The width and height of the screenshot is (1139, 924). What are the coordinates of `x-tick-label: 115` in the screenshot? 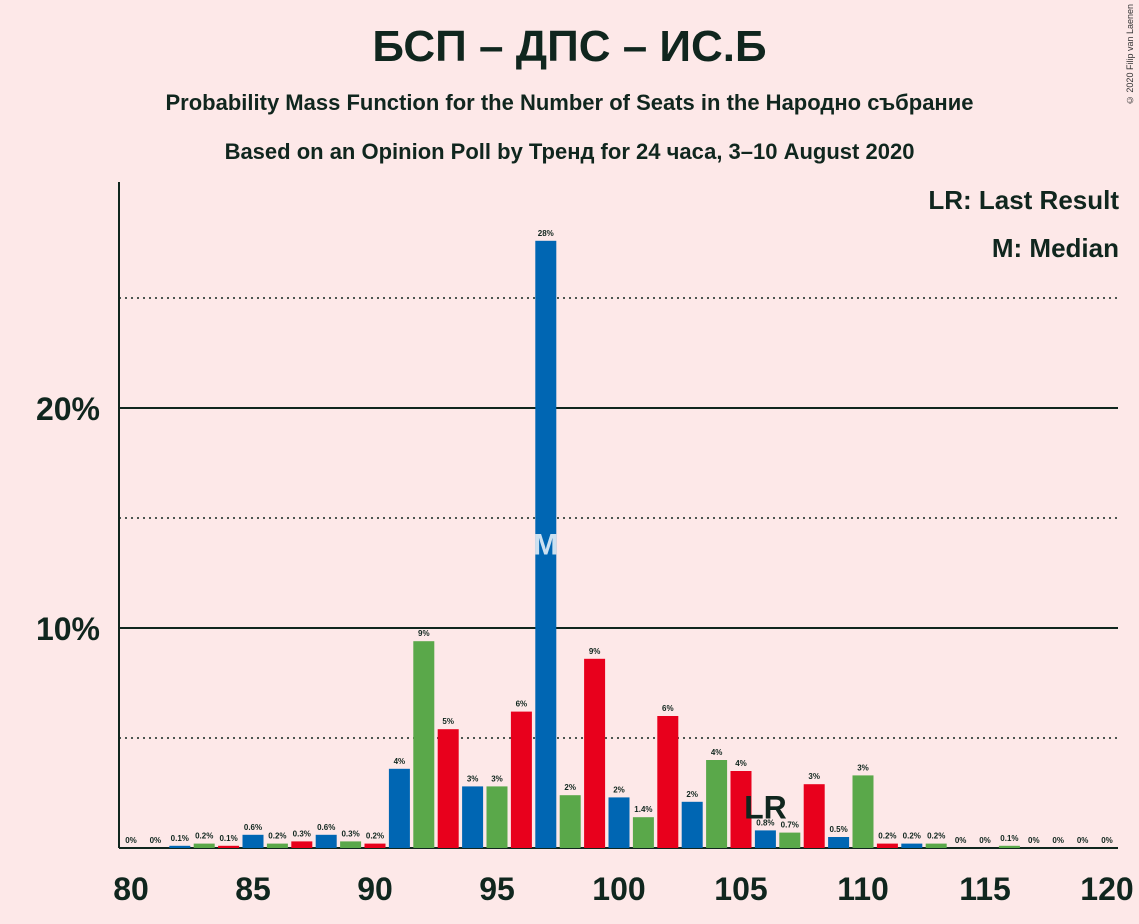 It's located at (985, 889).